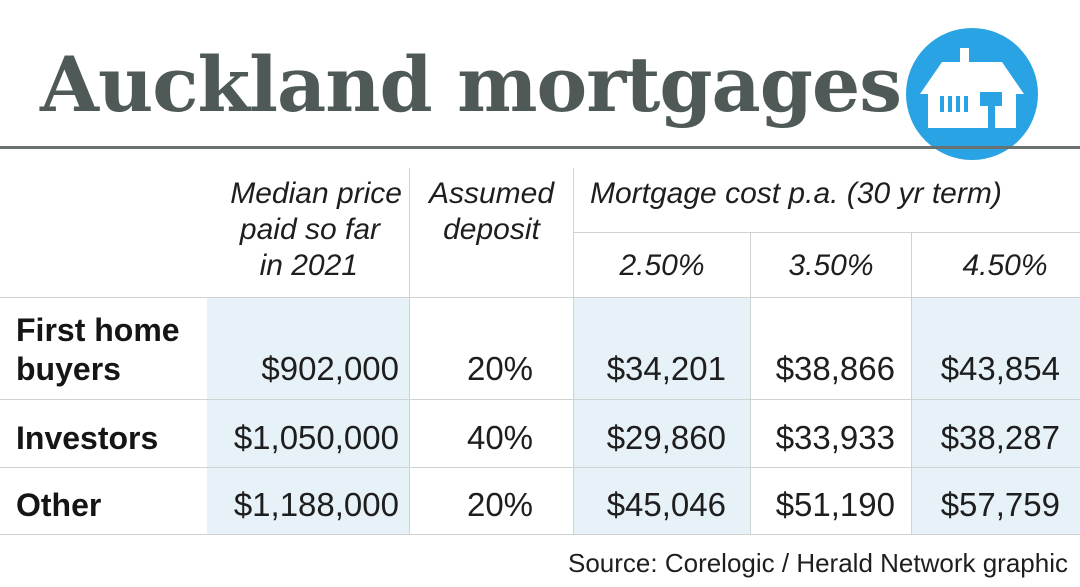 The height and width of the screenshot is (587, 1080). I want to click on rate-header-rule, so click(827, 232).